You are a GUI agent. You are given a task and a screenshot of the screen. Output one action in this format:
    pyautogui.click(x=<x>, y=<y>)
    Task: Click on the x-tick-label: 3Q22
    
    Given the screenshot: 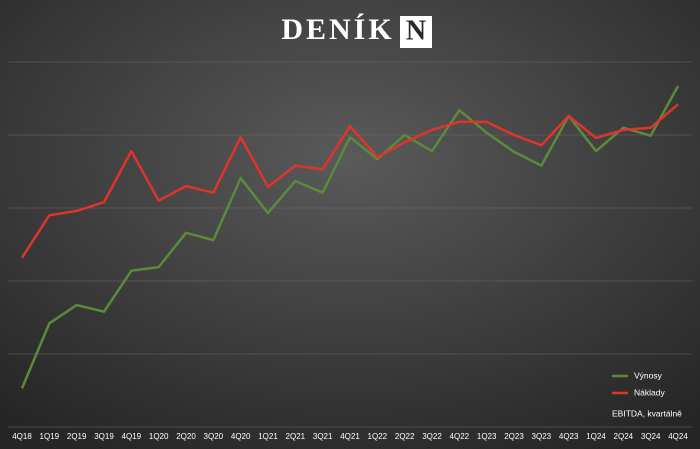 What is the action you would take?
    pyautogui.click(x=432, y=436)
    